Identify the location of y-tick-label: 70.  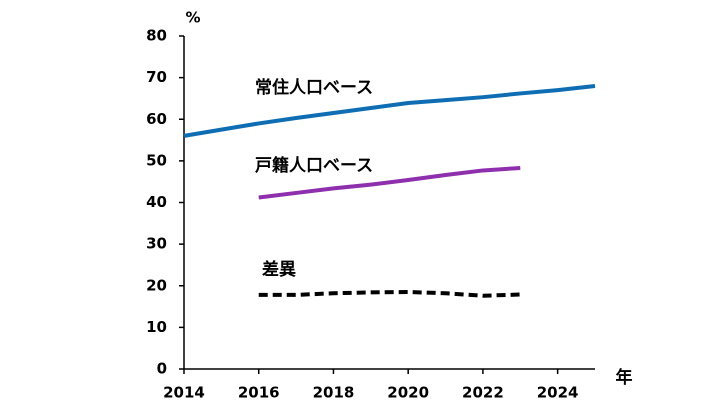
(156, 77).